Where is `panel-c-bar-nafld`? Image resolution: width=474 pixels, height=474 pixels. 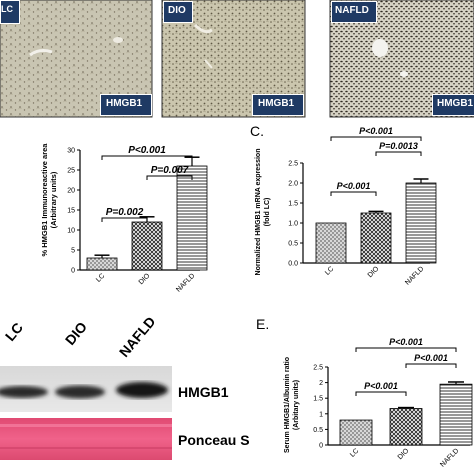 panel-c-bar-nafld is located at coordinates (421, 223).